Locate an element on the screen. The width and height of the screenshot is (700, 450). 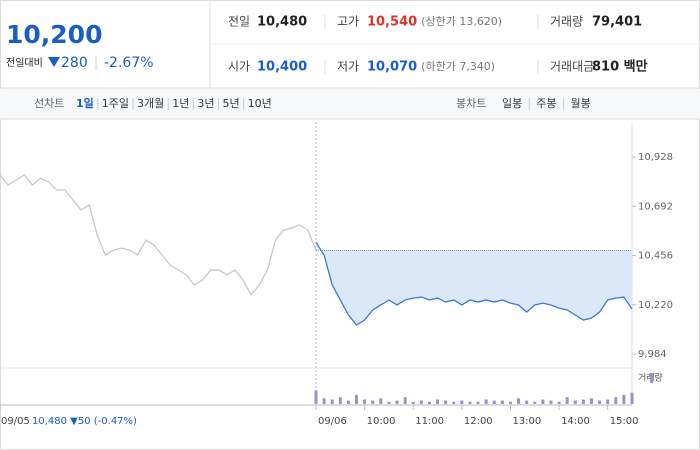
area-fill is located at coordinates (474, 284).